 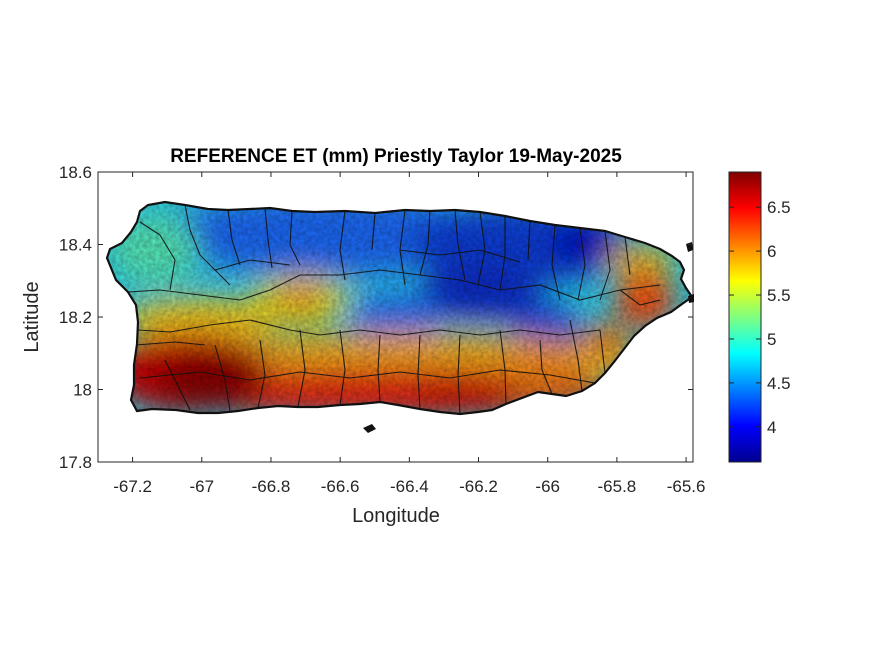 I want to click on colorbar-tick-label: 5.5, so click(x=779, y=295).